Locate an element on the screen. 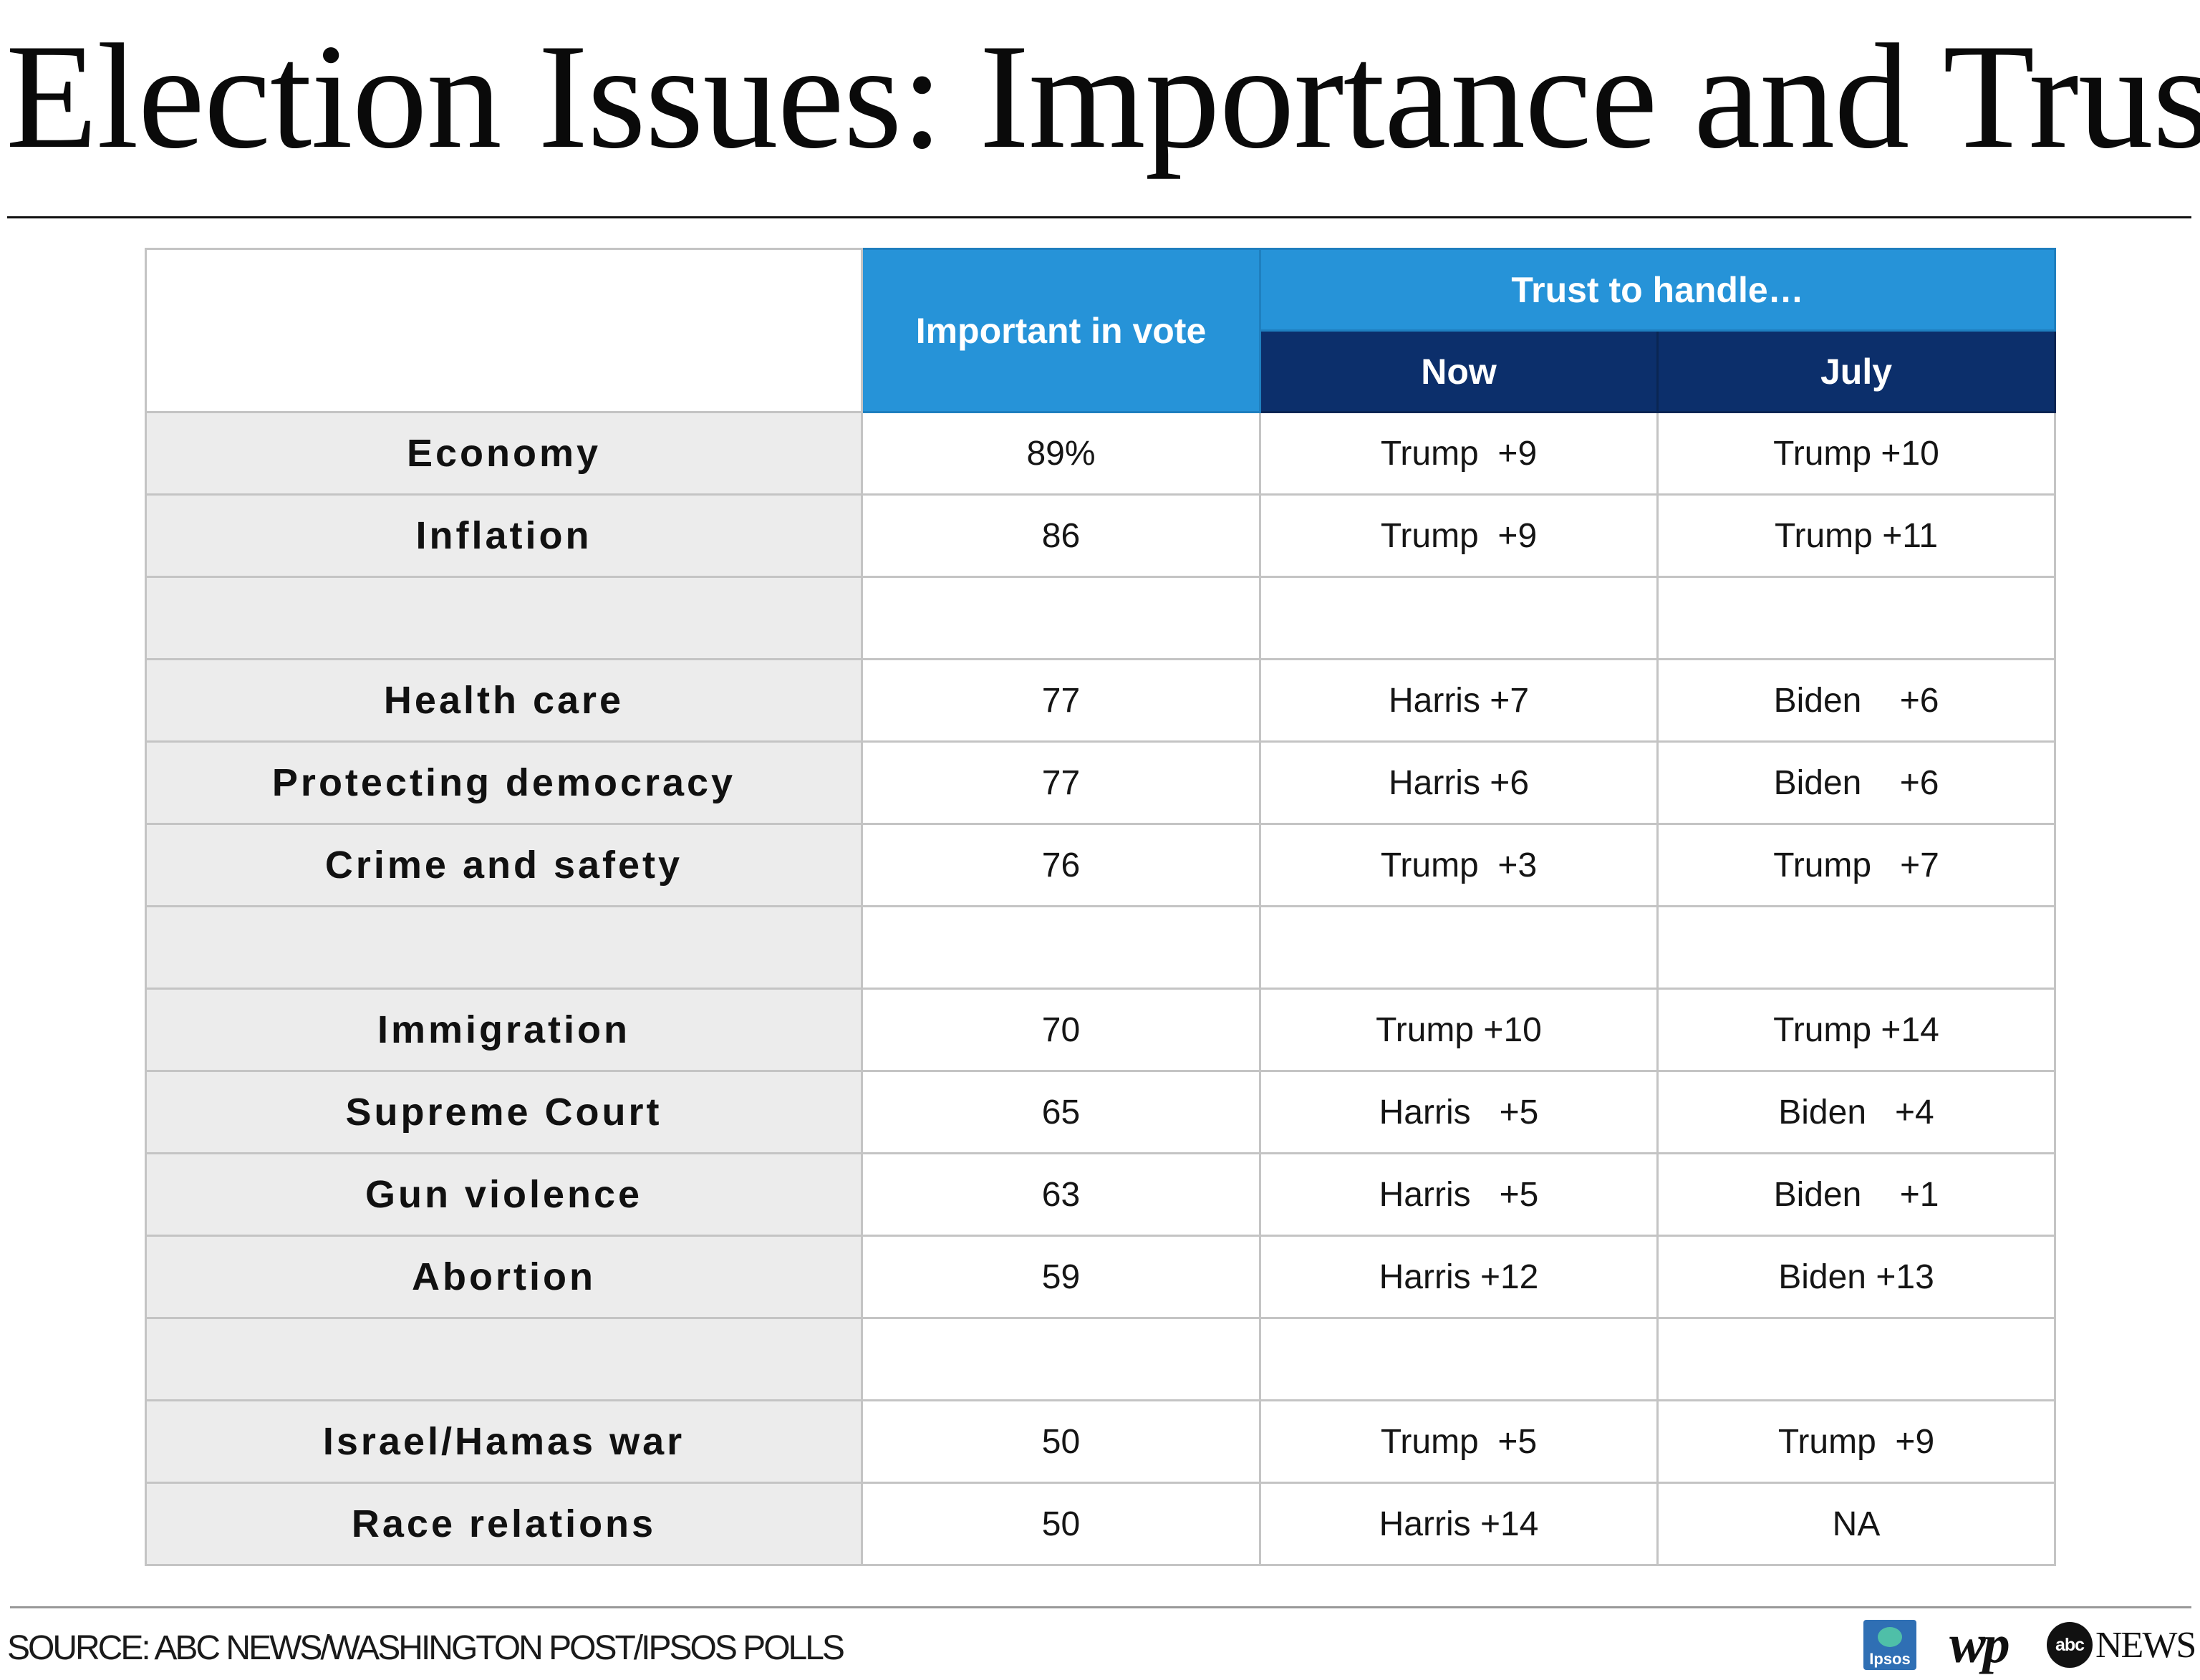 Image resolution: width=2200 pixels, height=1680 pixels. footer-divider is located at coordinates (1100, 1607).